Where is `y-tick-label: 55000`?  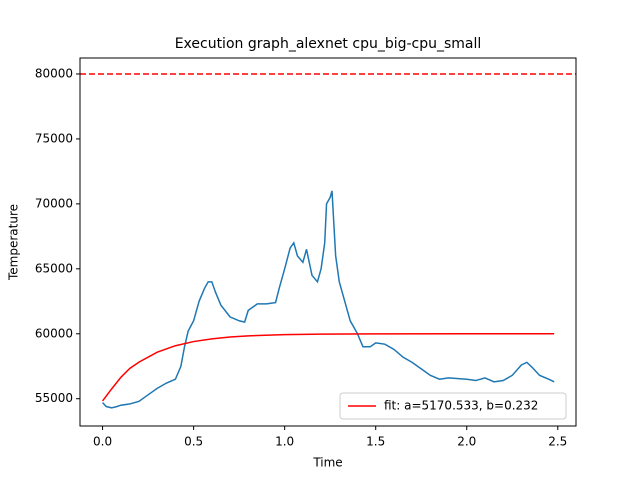 y-tick-label: 55000 is located at coordinates (54, 398).